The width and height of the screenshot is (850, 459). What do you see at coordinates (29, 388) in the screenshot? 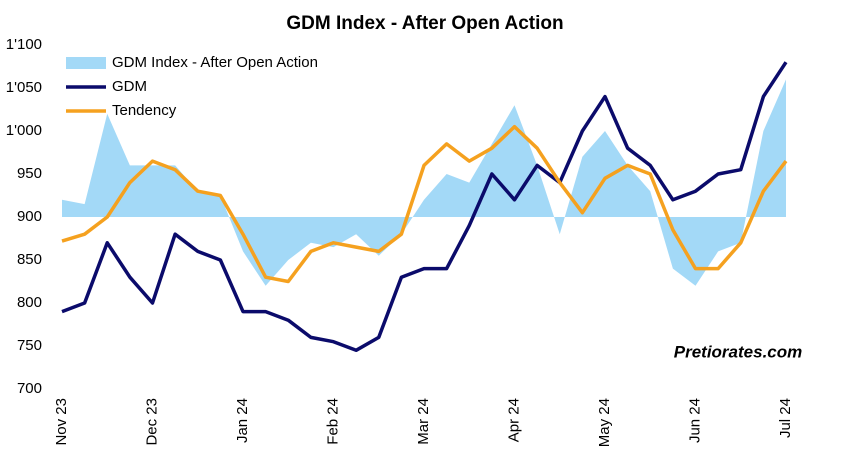
I see `y-tick-label: 700` at bounding box center [29, 388].